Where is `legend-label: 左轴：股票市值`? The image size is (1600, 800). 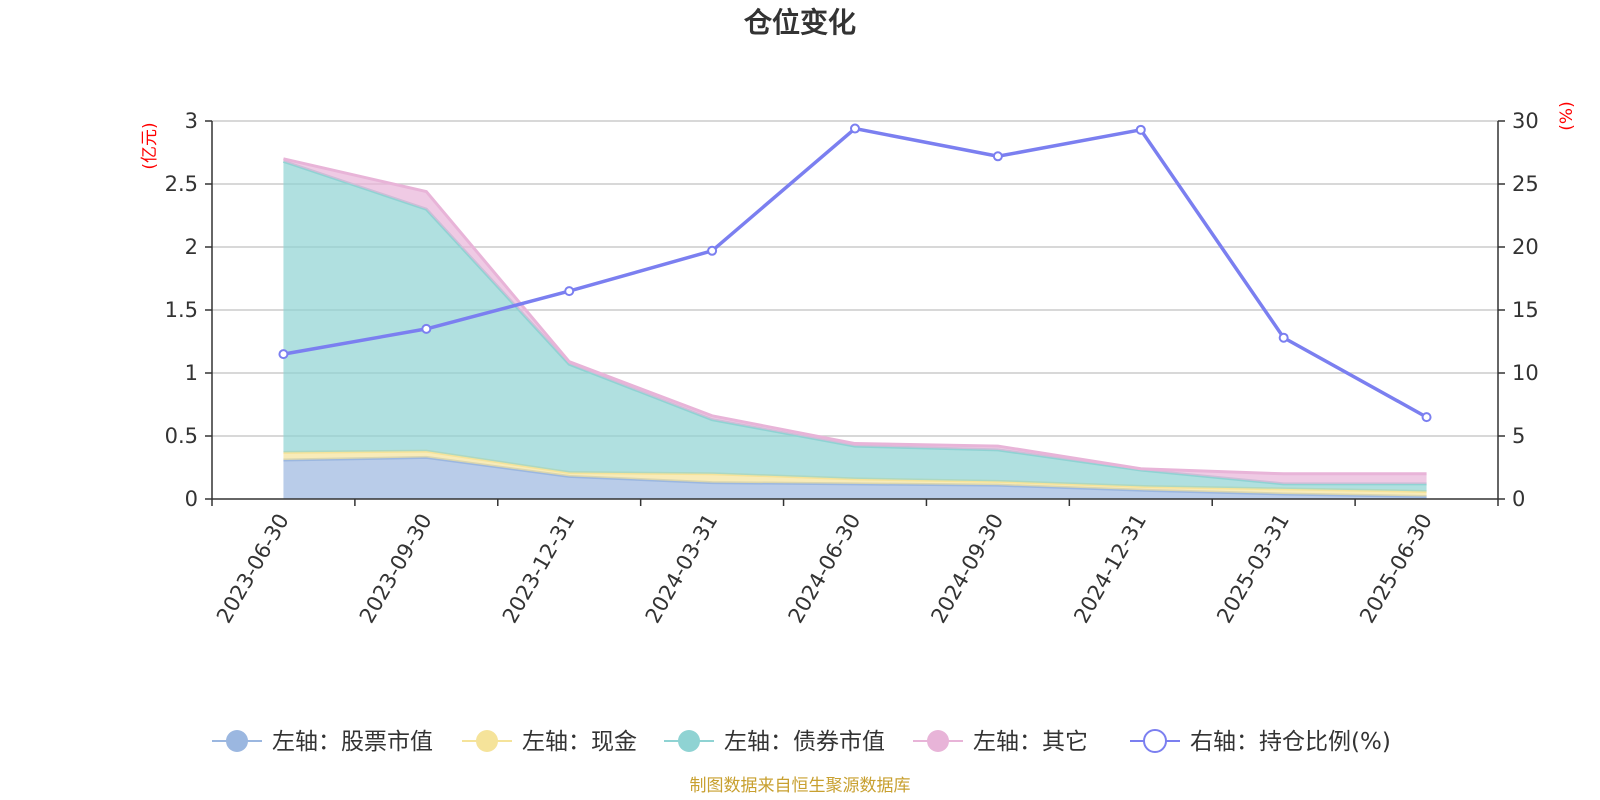
legend-label: 左轴：股票市值 is located at coordinates (352, 742).